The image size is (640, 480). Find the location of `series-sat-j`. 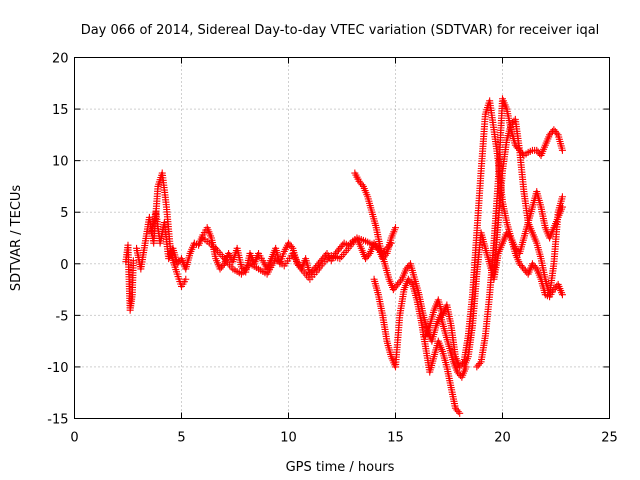

series-sat-j is located at coordinates (528, 207).